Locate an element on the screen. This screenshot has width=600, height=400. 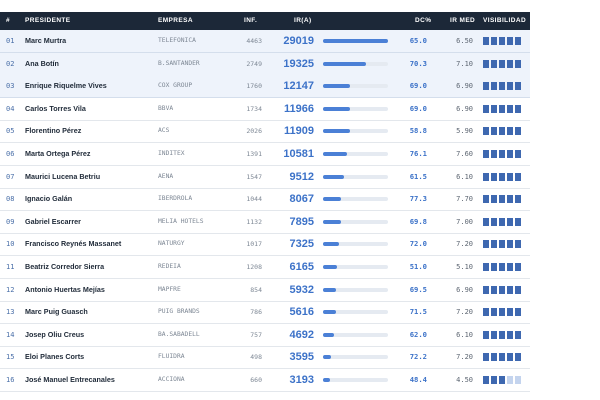
ir-med: 7.60 is located at coordinates (464, 154).